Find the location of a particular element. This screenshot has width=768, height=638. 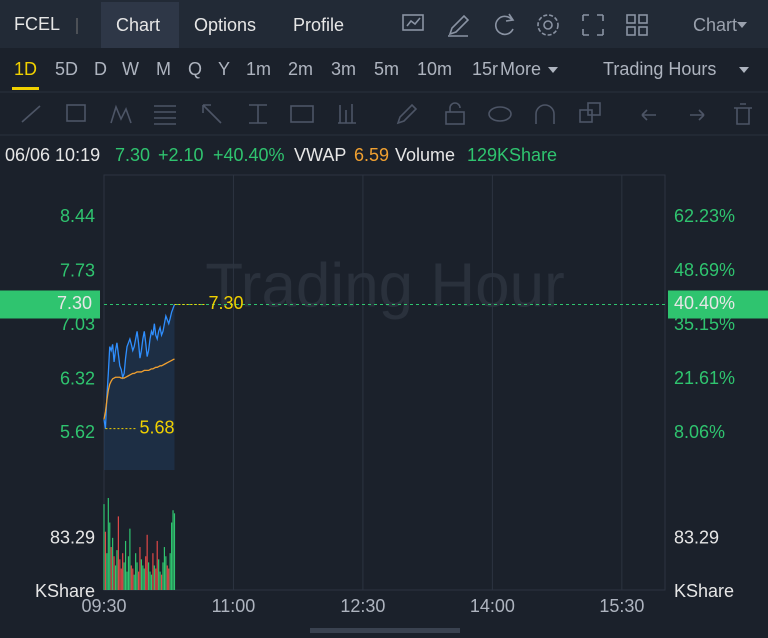

last-pct-badge is located at coordinates (718, 304).